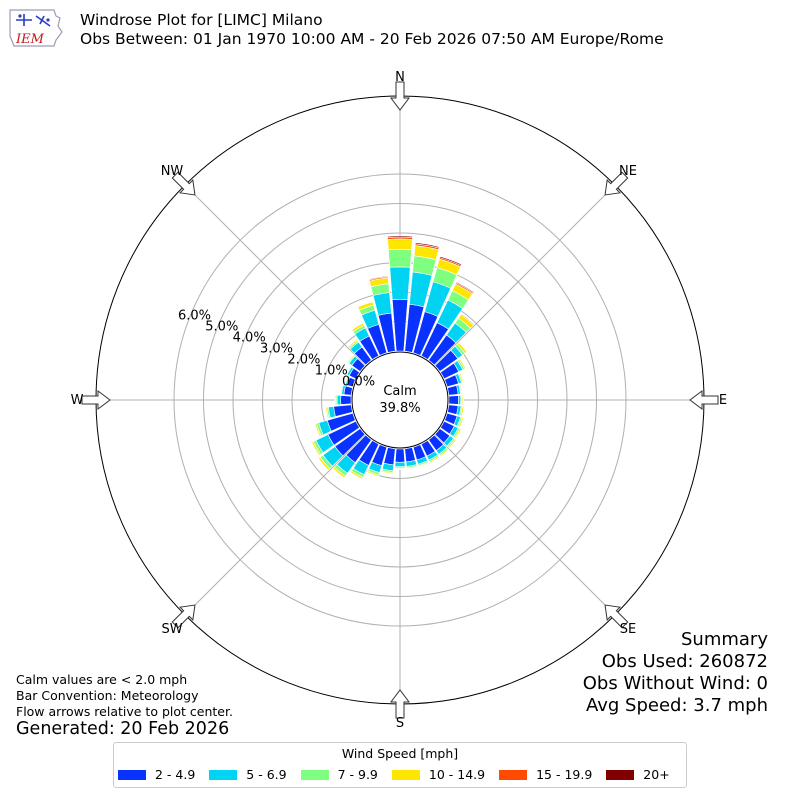  Describe the element at coordinates (171, 629) in the screenshot. I see `compass-label-sw: SW` at that location.